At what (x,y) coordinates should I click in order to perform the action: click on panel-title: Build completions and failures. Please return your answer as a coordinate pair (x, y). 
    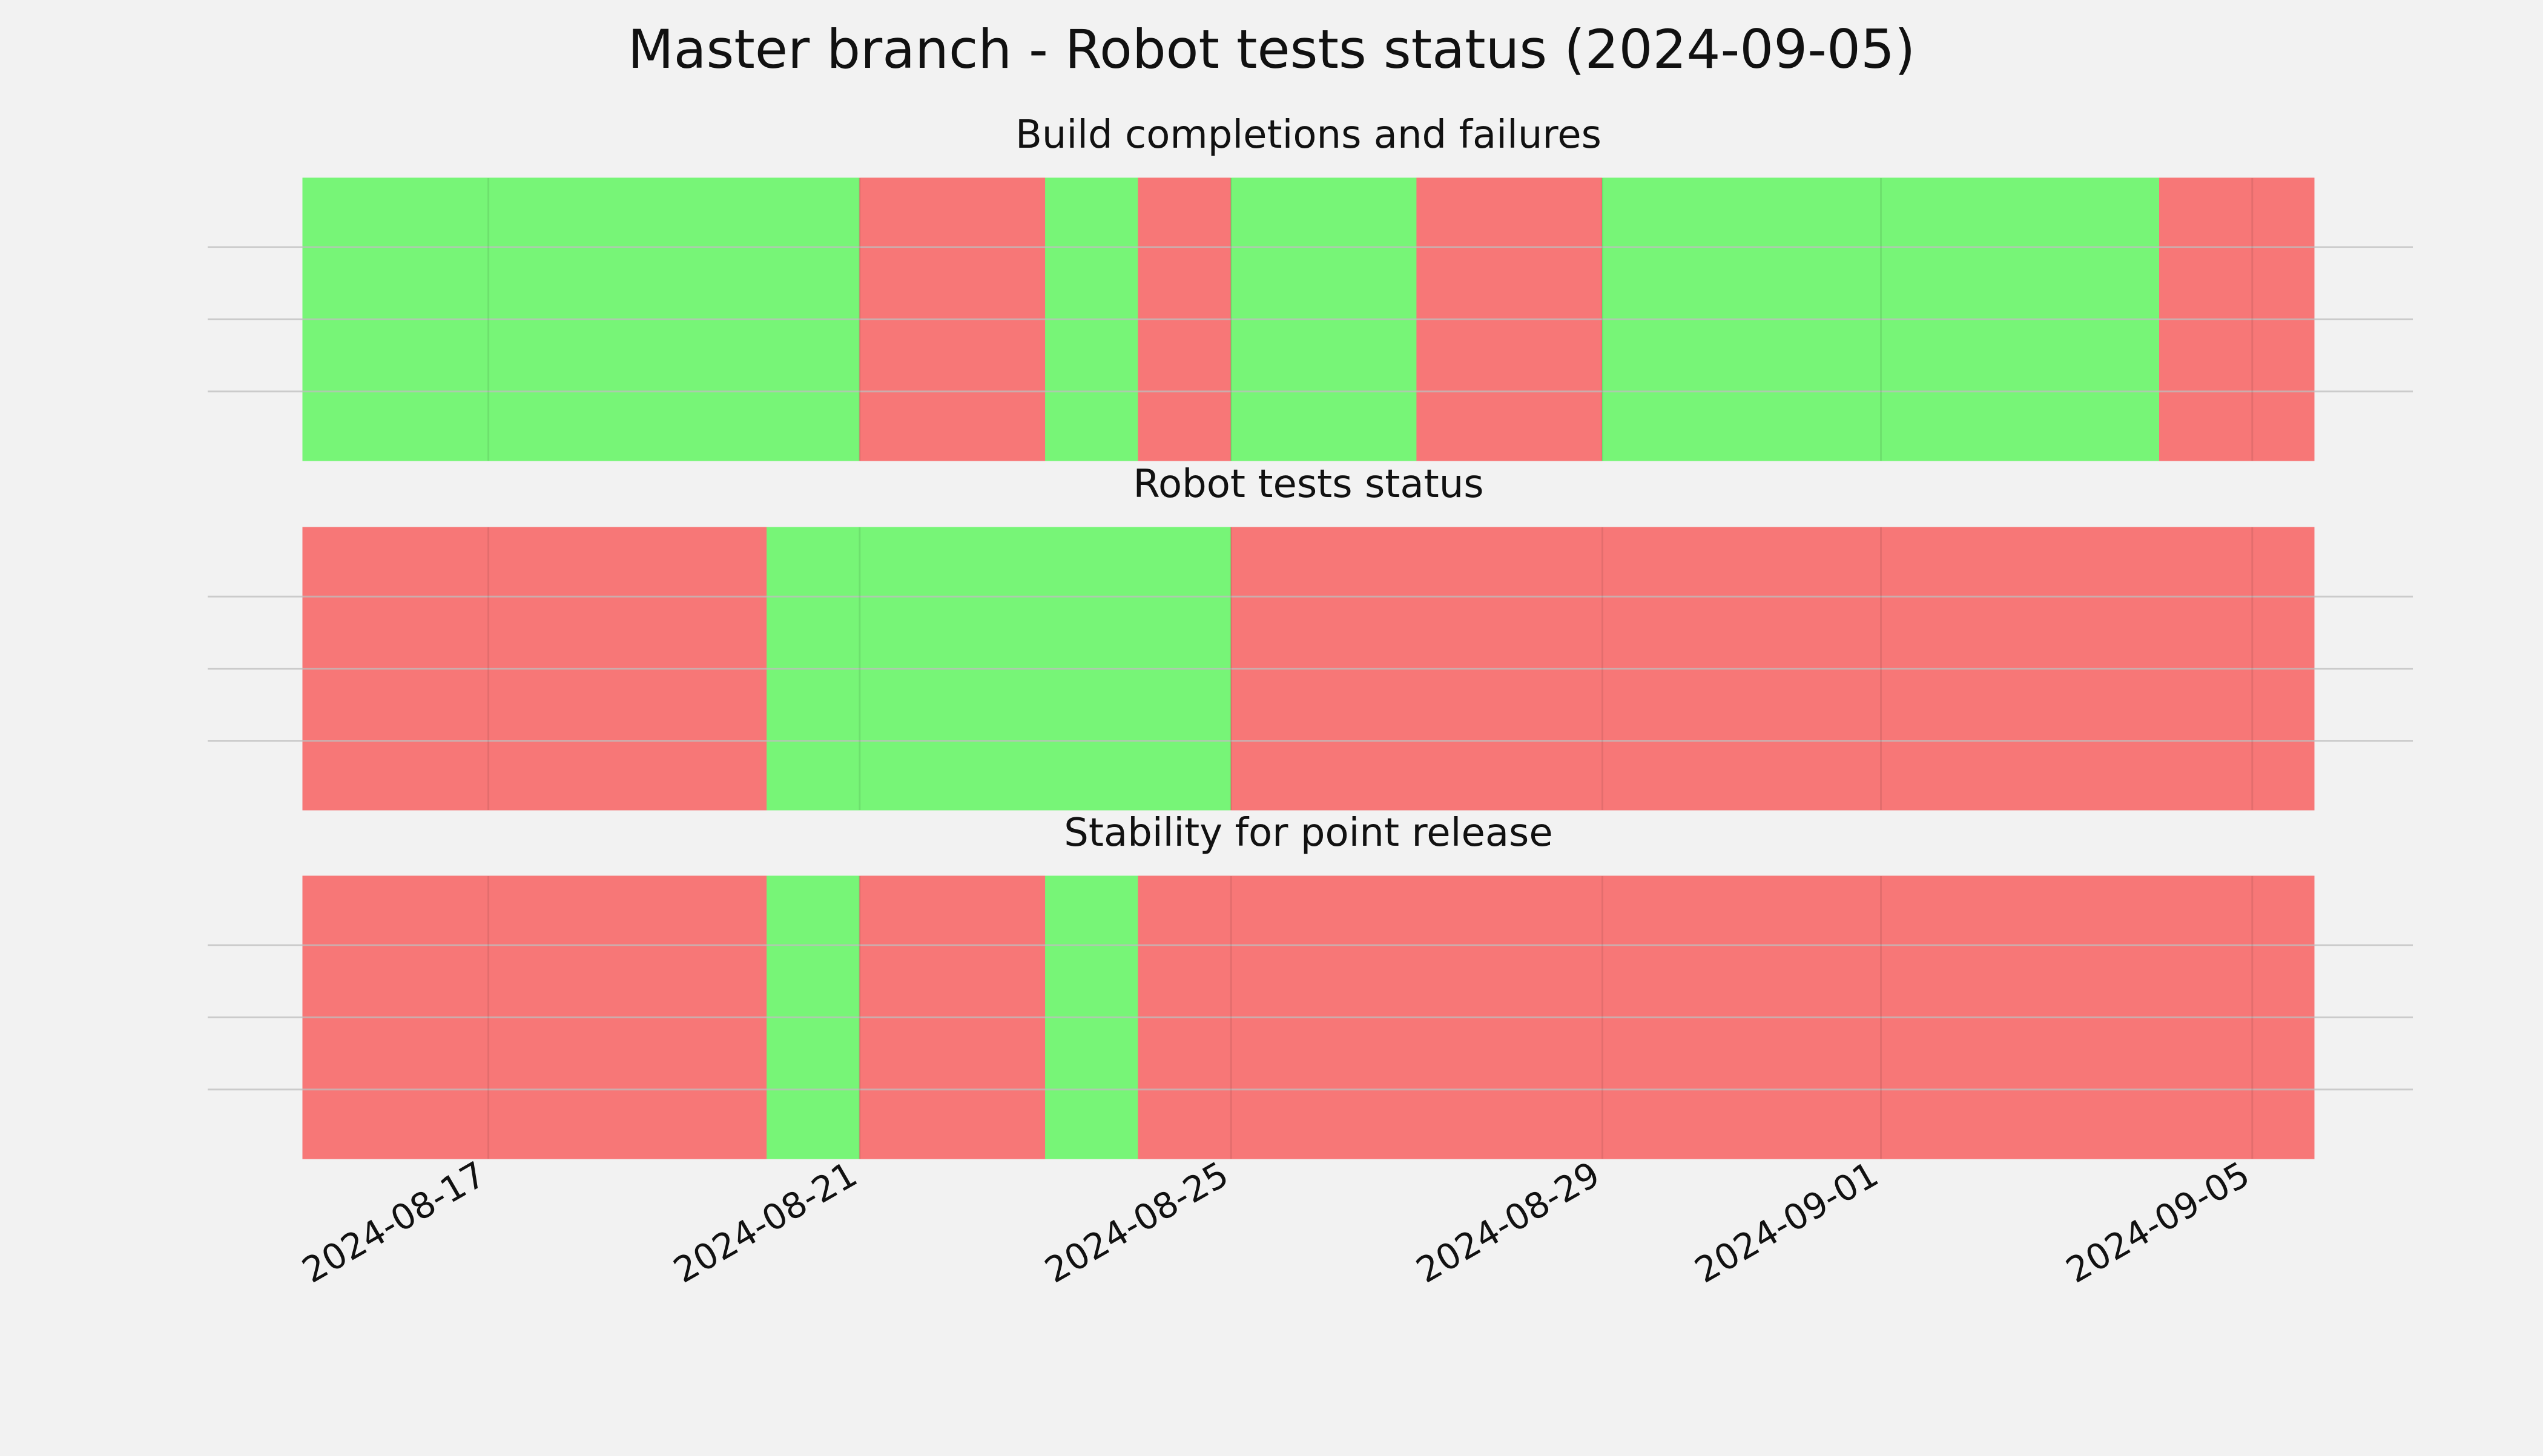
    Looking at the image, I should click on (1308, 135).